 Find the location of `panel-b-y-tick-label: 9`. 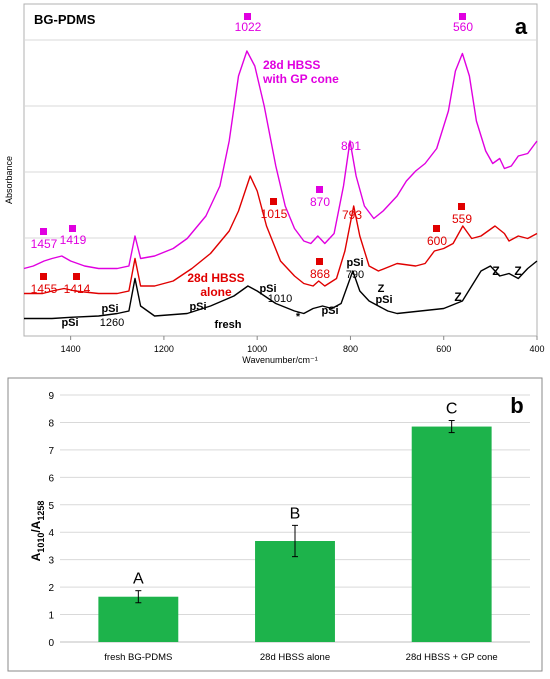

panel-b-y-tick-label: 9 is located at coordinates (51, 396).